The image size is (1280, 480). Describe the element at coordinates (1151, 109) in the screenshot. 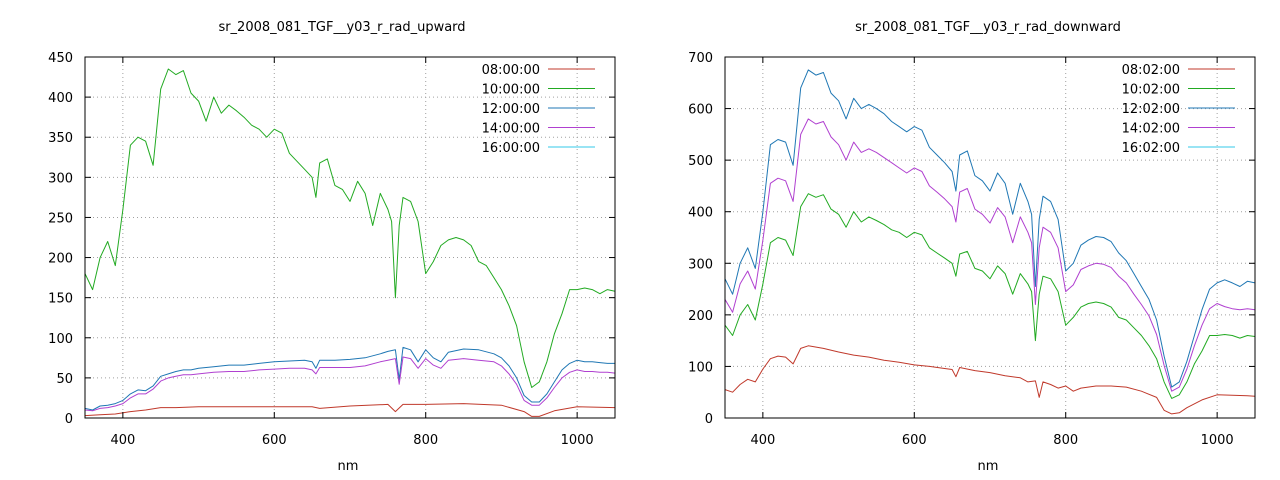

I see `legend-label: 12:02:00` at that location.